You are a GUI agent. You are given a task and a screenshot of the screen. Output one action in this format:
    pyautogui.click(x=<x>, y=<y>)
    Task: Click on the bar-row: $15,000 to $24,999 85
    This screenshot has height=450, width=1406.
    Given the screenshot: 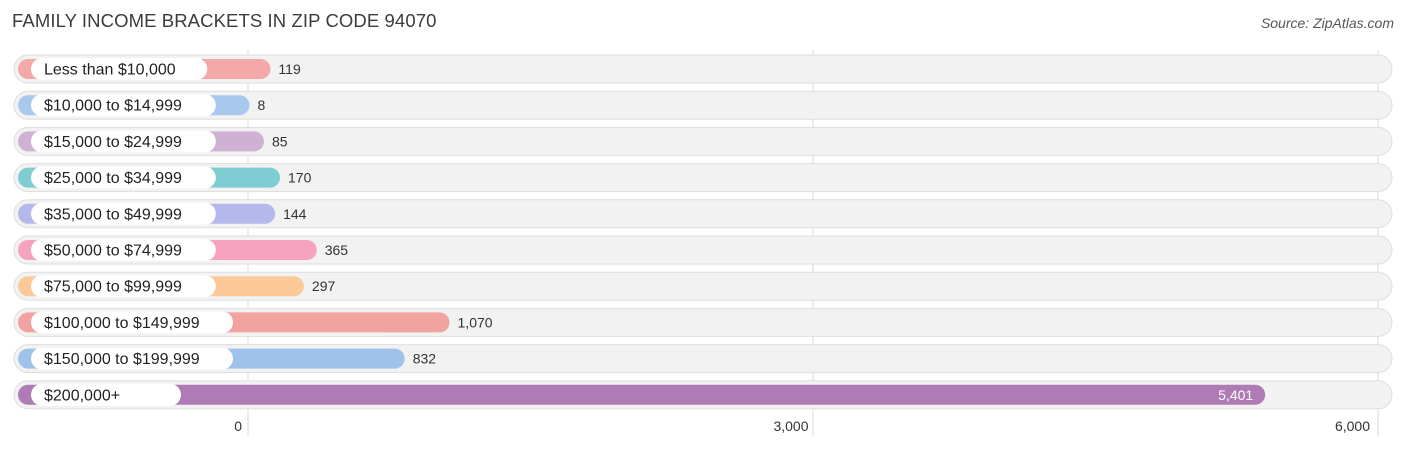 What is the action you would take?
    pyautogui.click(x=153, y=141)
    